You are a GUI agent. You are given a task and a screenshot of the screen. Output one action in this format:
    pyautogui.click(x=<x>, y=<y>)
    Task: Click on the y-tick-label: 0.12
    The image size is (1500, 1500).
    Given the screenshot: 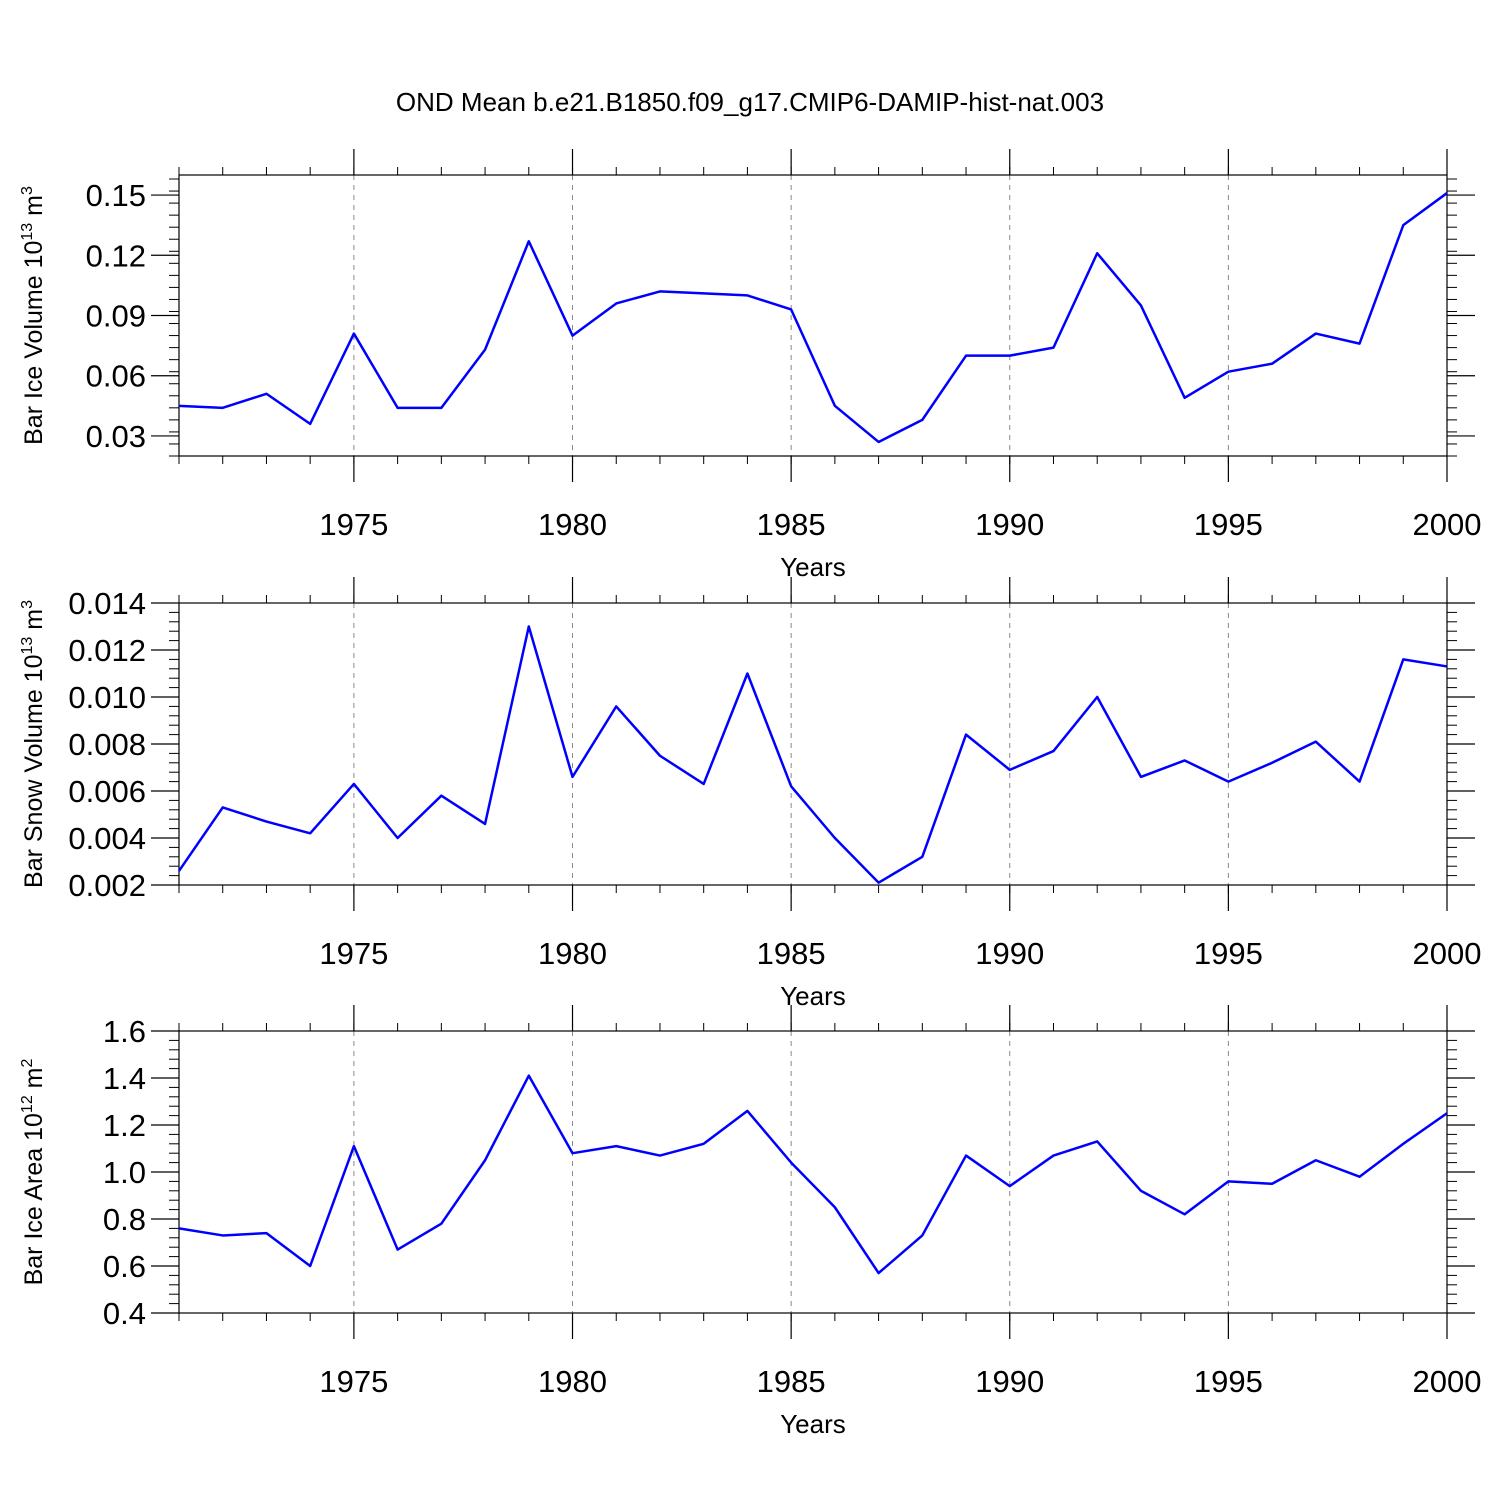 What is the action you would take?
    pyautogui.click(x=116, y=255)
    